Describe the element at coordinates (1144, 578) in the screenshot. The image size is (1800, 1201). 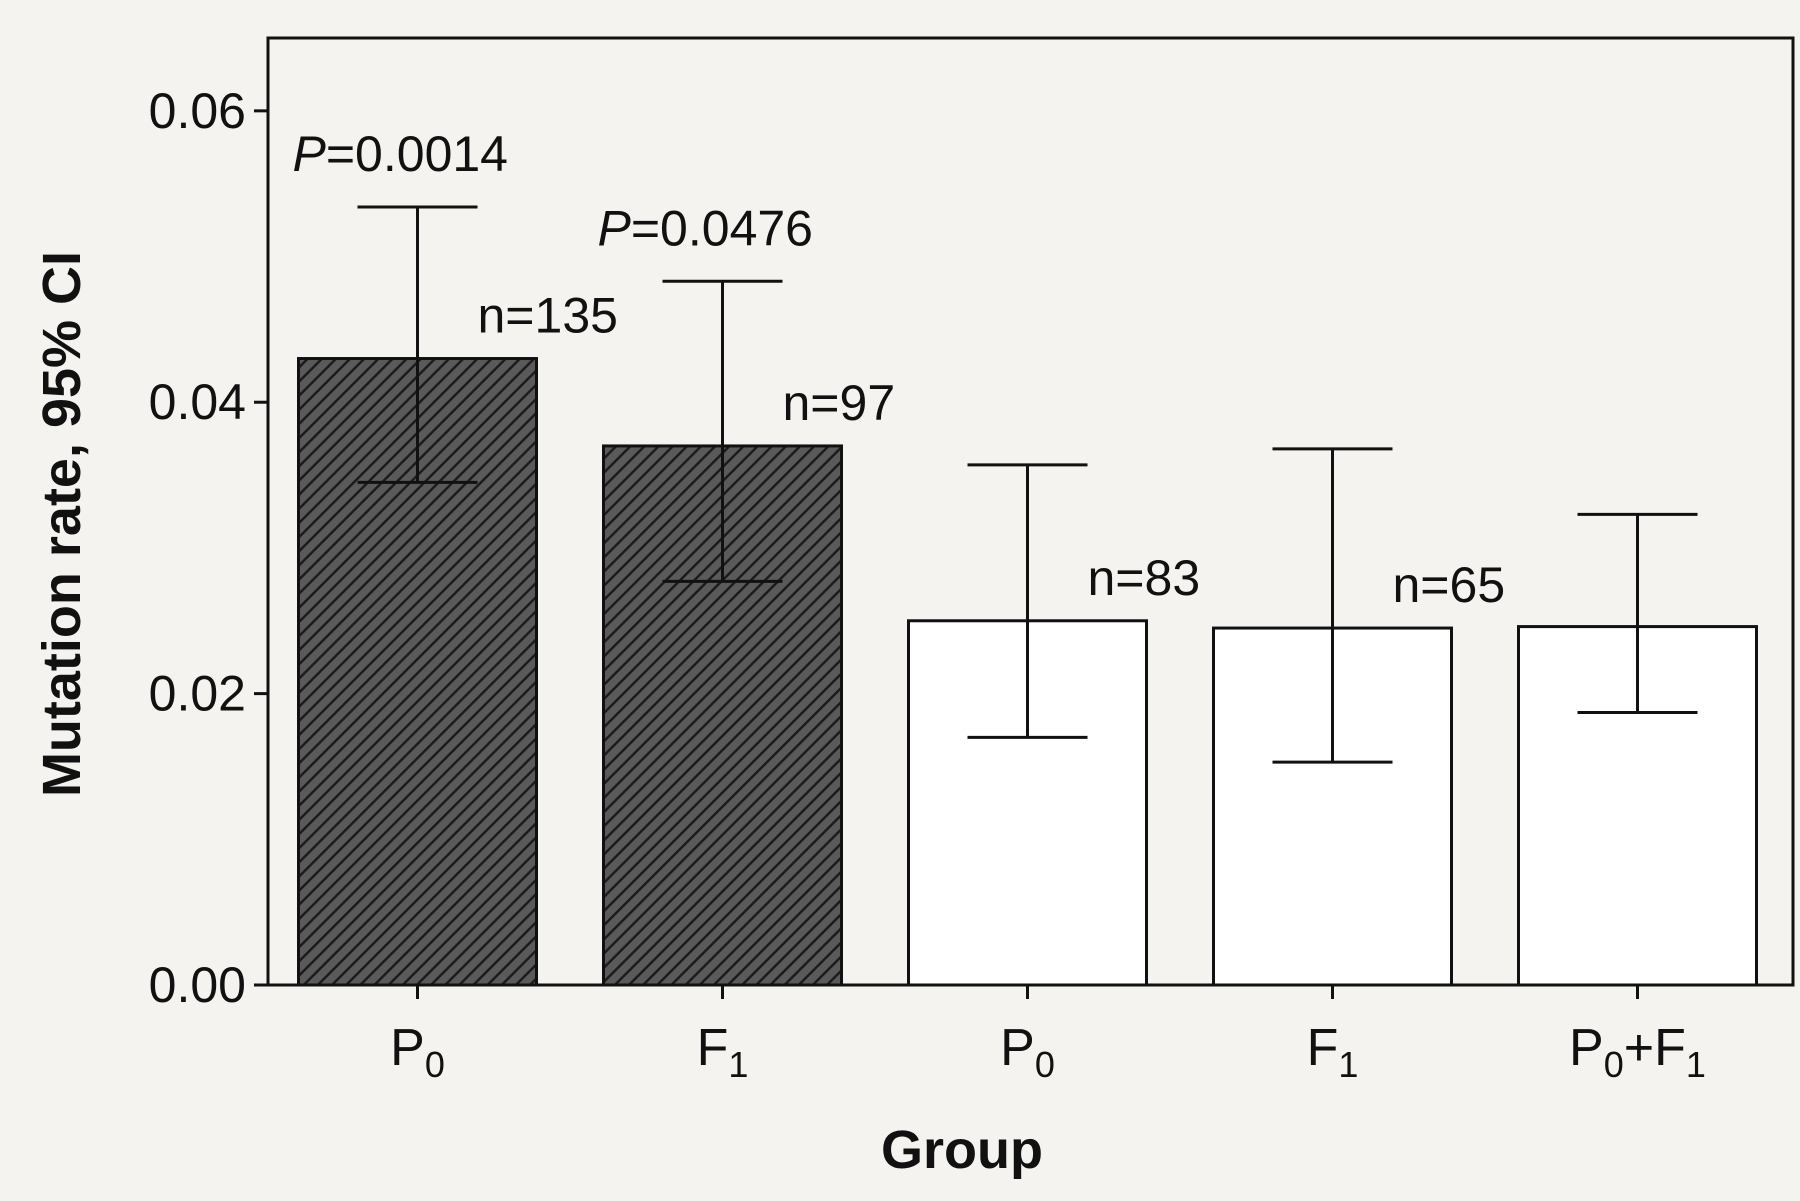
I see `sample-size-label: n=83` at that location.